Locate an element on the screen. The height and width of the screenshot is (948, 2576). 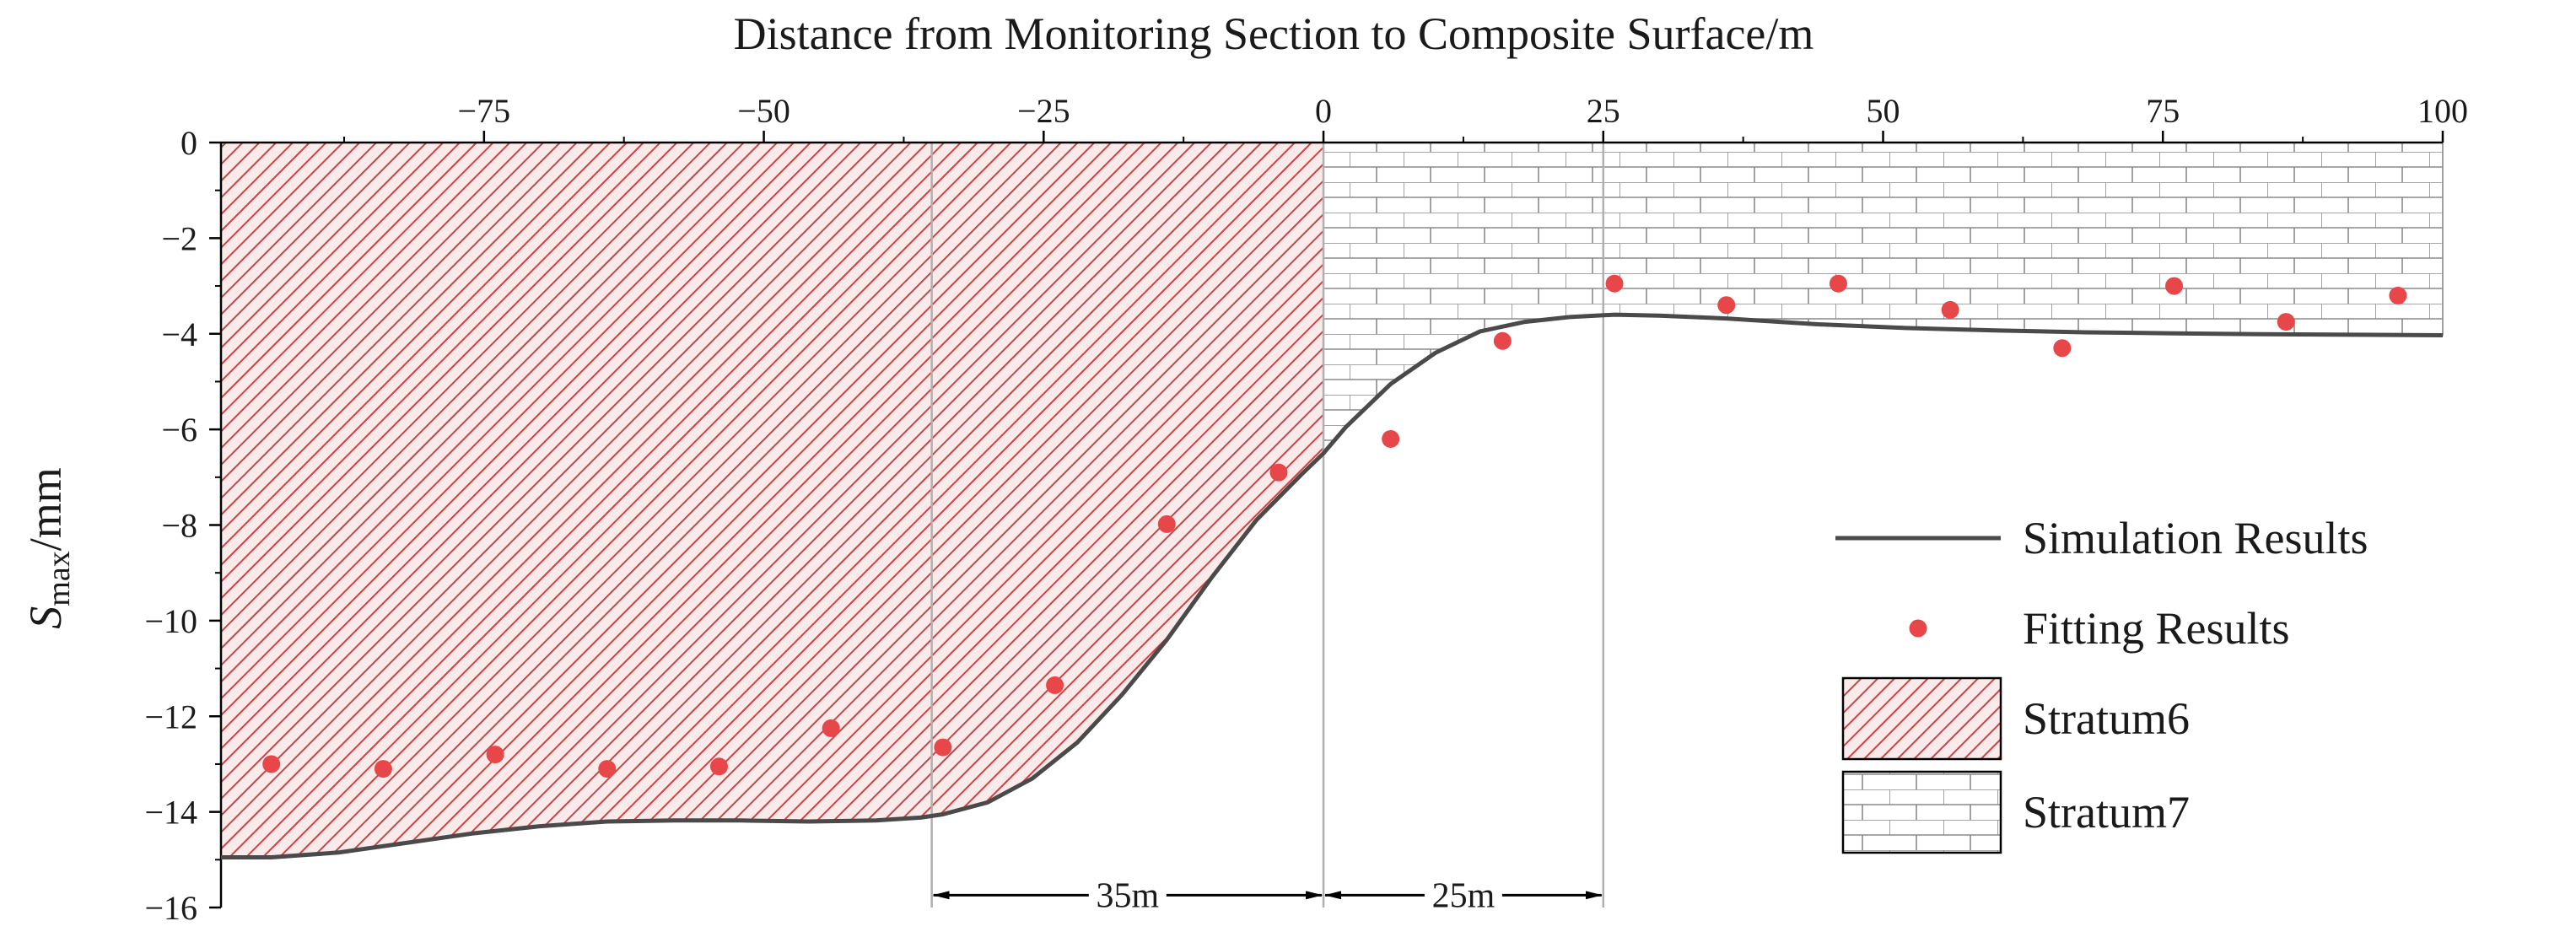
y-axis-title-main: S is located at coordinates (45, 617).